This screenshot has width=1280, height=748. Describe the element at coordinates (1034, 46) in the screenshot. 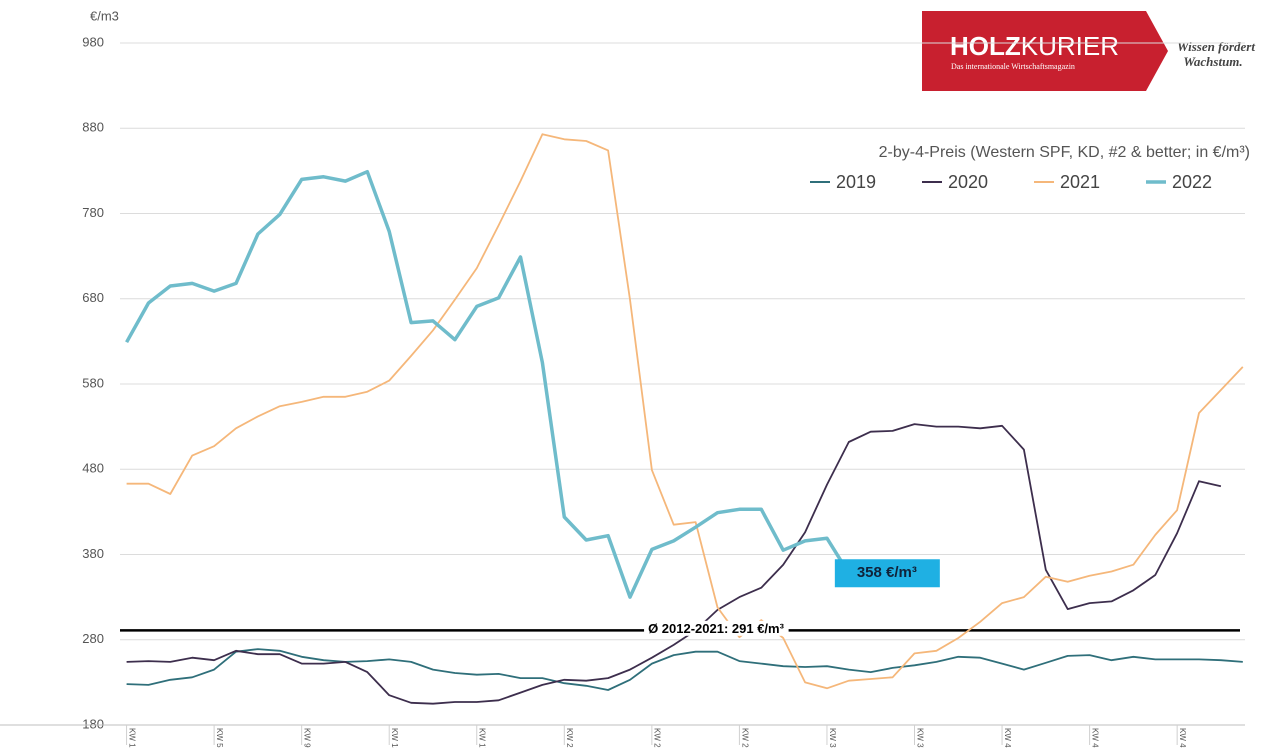

I see `logo-name: HOLZKURIER` at that location.